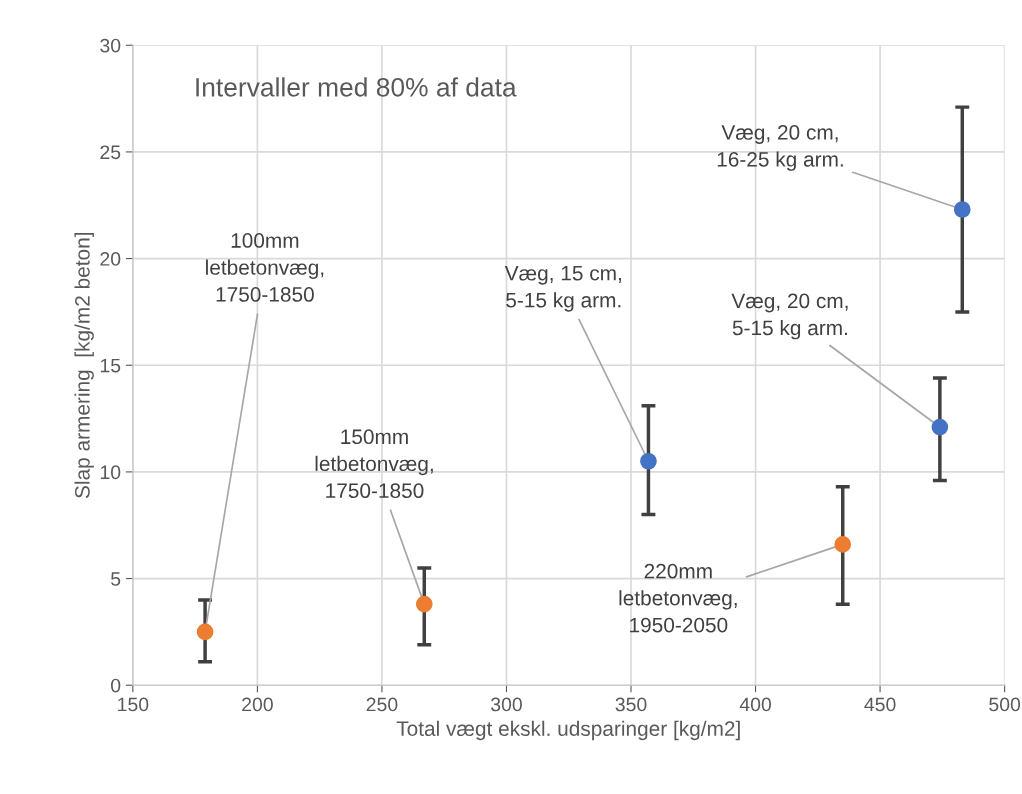  What do you see at coordinates (110, 259) in the screenshot?
I see `y-tick-label: 20` at bounding box center [110, 259].